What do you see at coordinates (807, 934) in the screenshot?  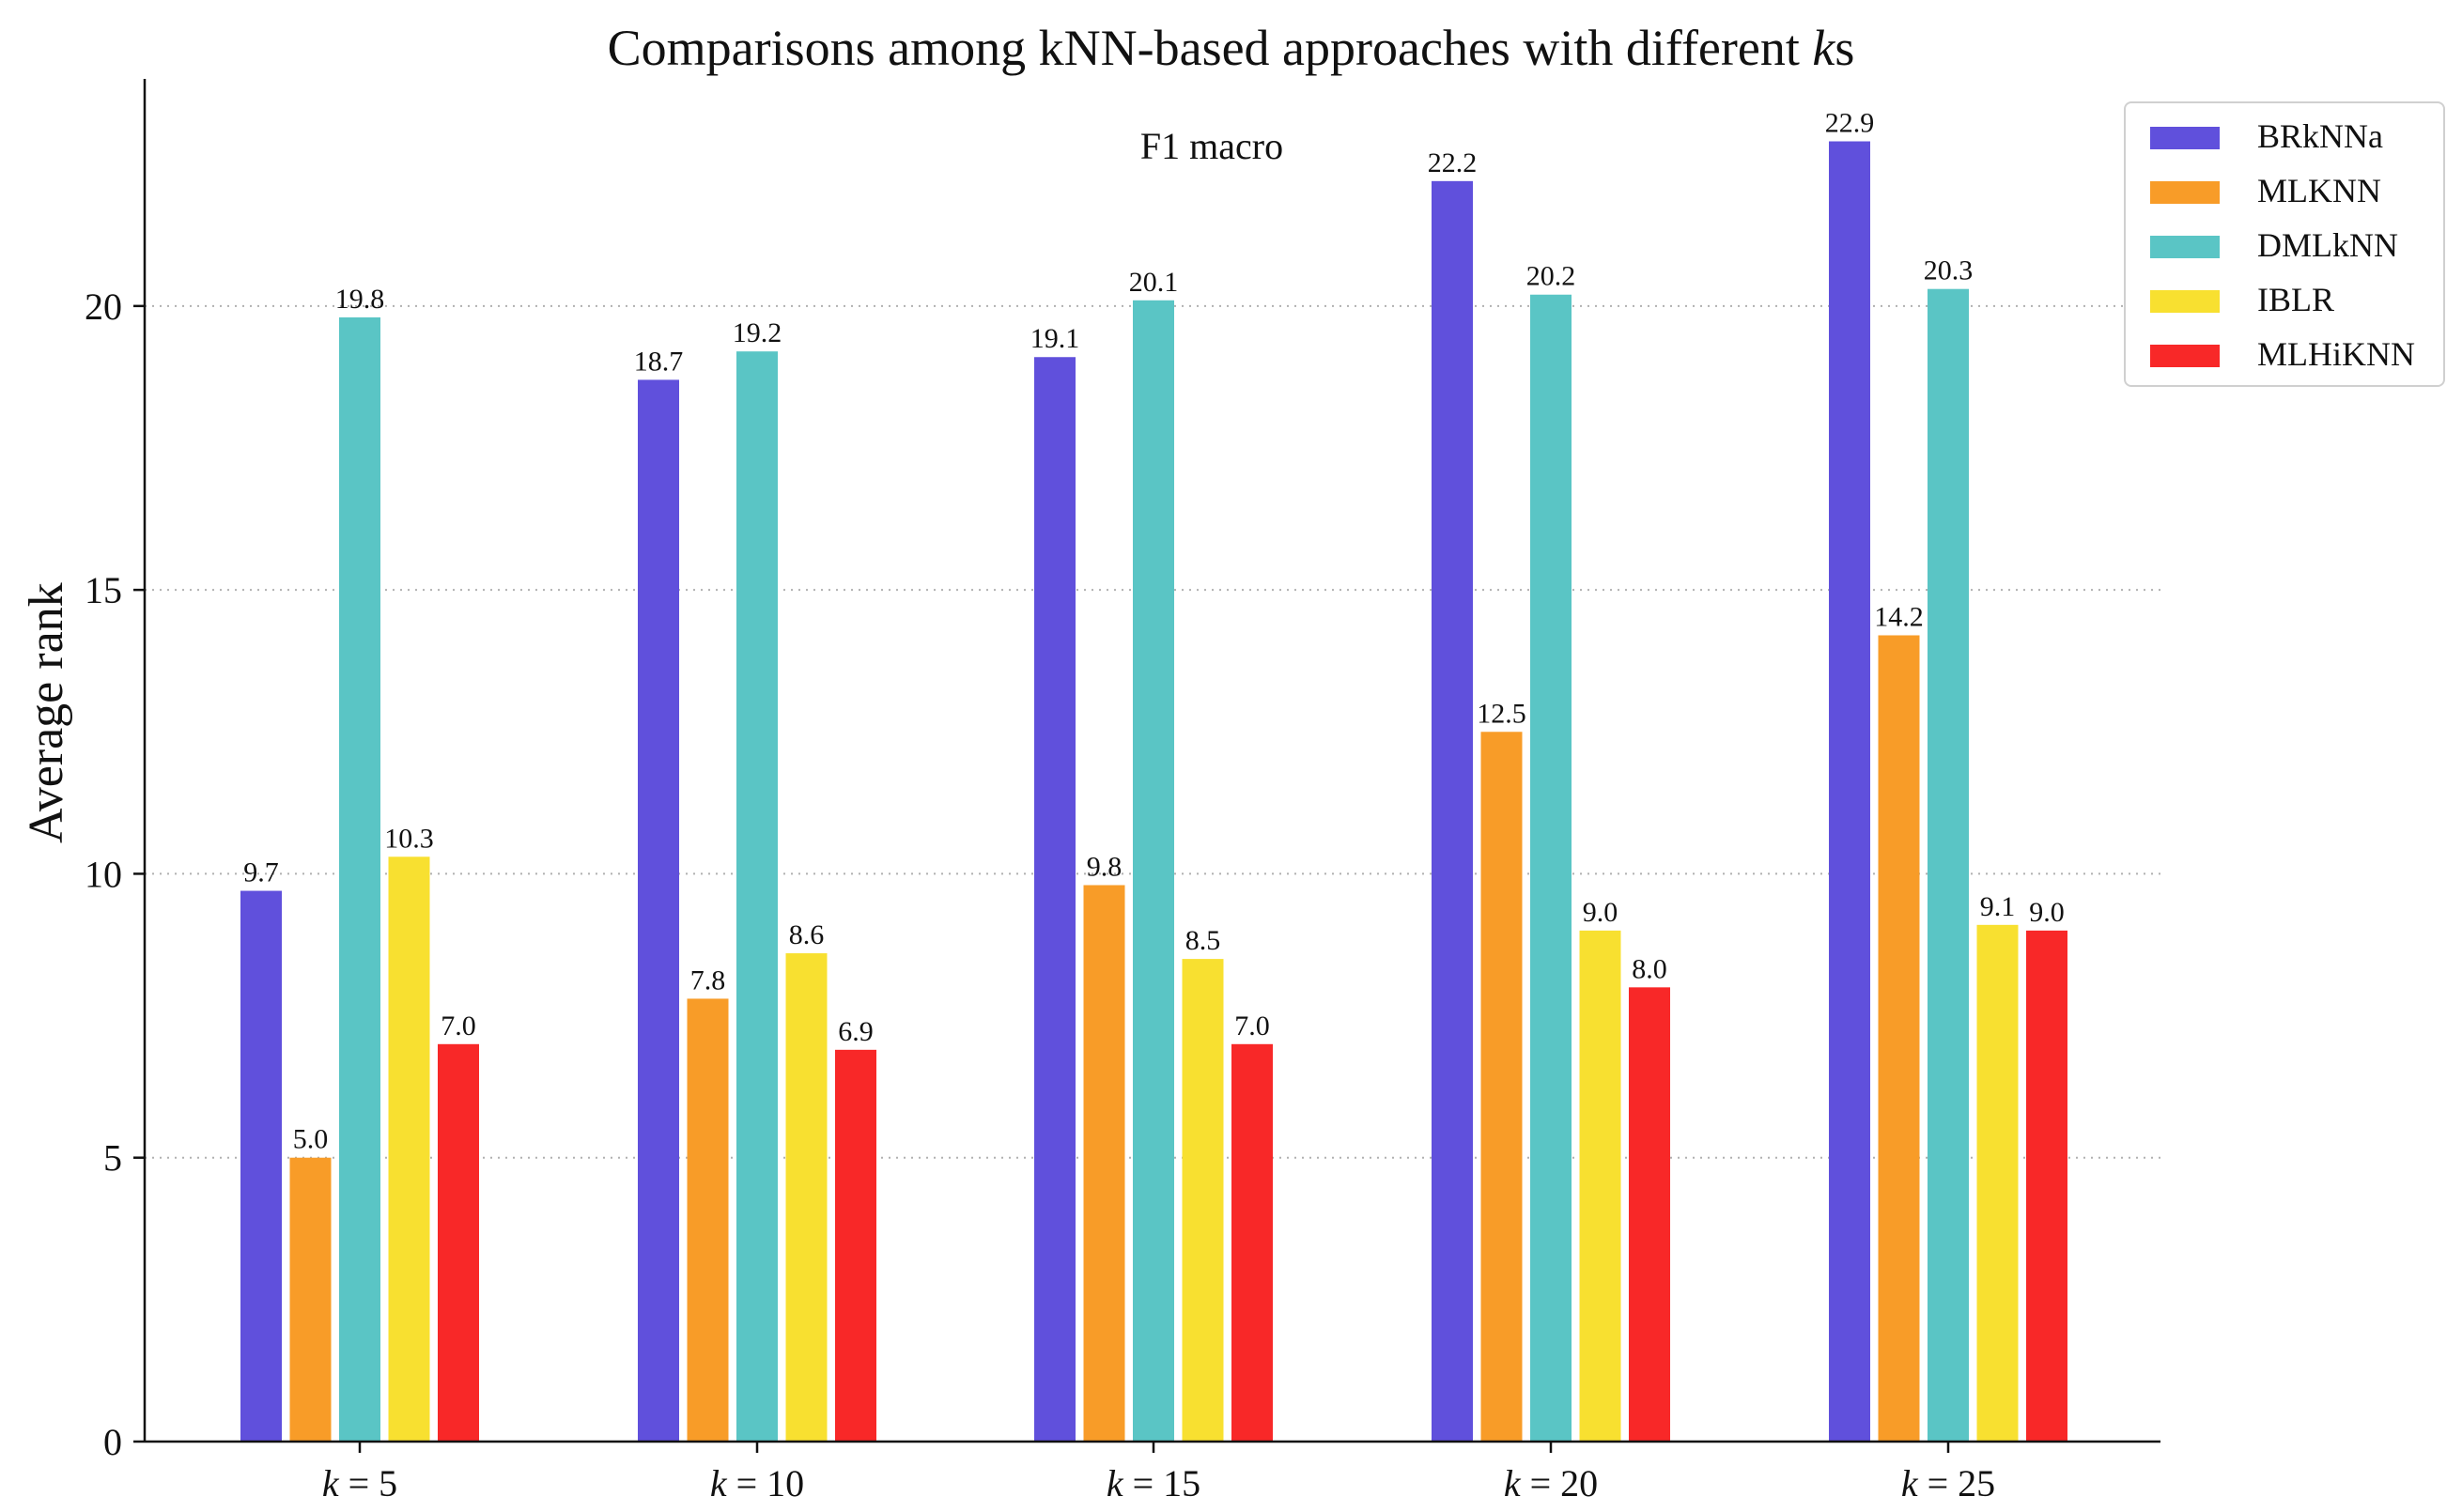 I see `bar-label-iblr-k10: 8.6` at bounding box center [807, 934].